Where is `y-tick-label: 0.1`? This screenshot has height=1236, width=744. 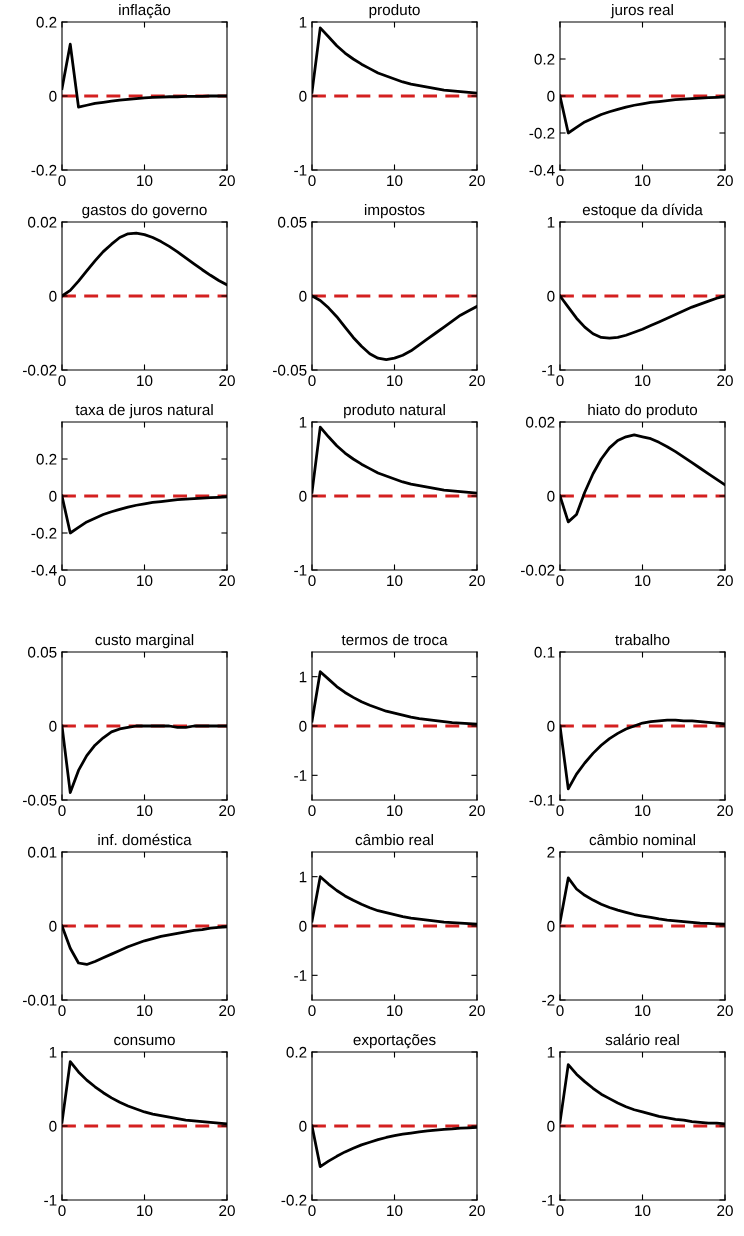
y-tick-label: 0.1 is located at coordinates (544, 652).